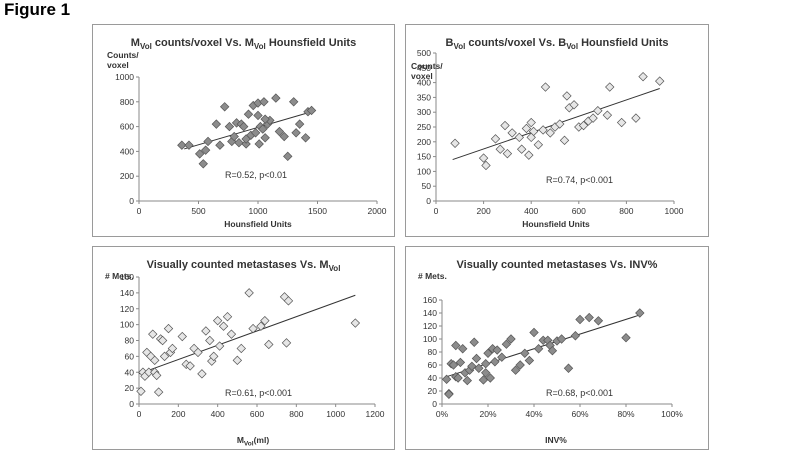 The image size is (800, 451). Describe the element at coordinates (579, 414) in the screenshot. I see `x-tick-label: 60%` at that location.